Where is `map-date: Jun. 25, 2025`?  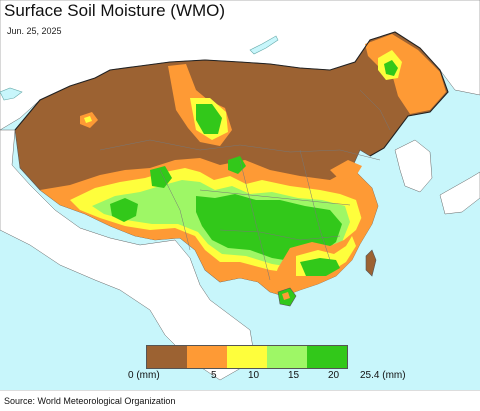
map-date: Jun. 25, 2025 is located at coordinates (34, 31).